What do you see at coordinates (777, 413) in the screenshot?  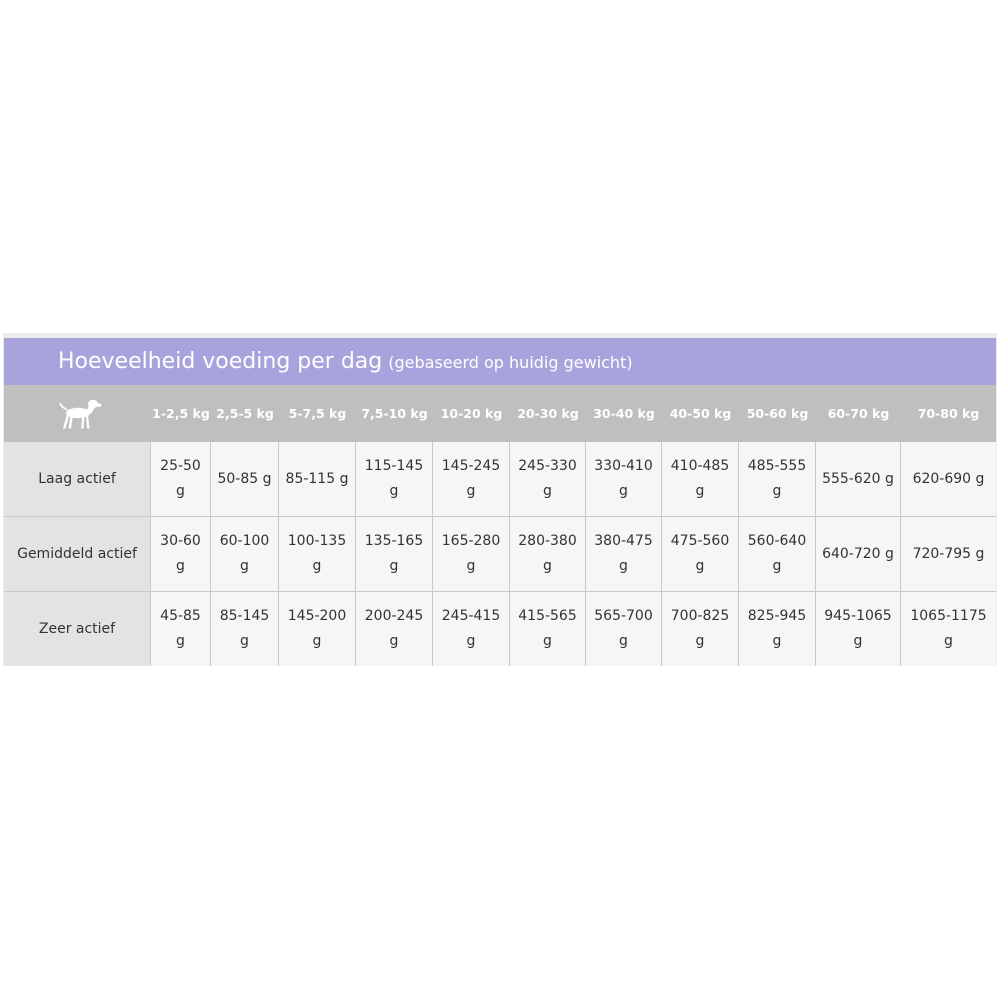 I see `column-header: 50-60 kg` at bounding box center [777, 413].